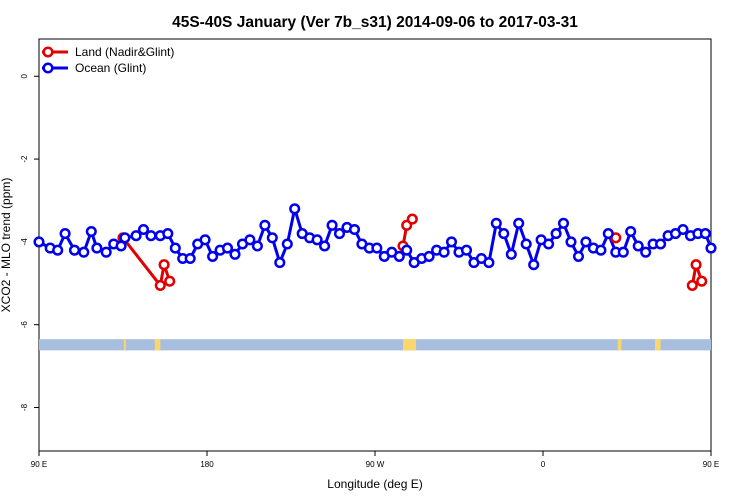 This screenshot has height=500, width=750. I want to click on y-tick-label: 0, so click(24, 75).